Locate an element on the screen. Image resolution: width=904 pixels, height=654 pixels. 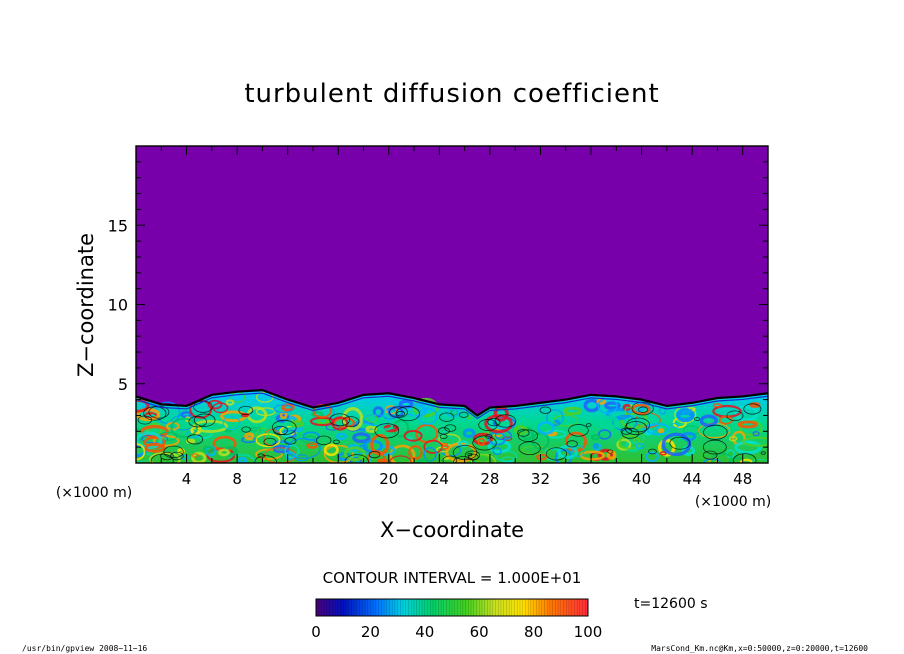
x-axis-unit: (×1000 m) is located at coordinates (733, 502).